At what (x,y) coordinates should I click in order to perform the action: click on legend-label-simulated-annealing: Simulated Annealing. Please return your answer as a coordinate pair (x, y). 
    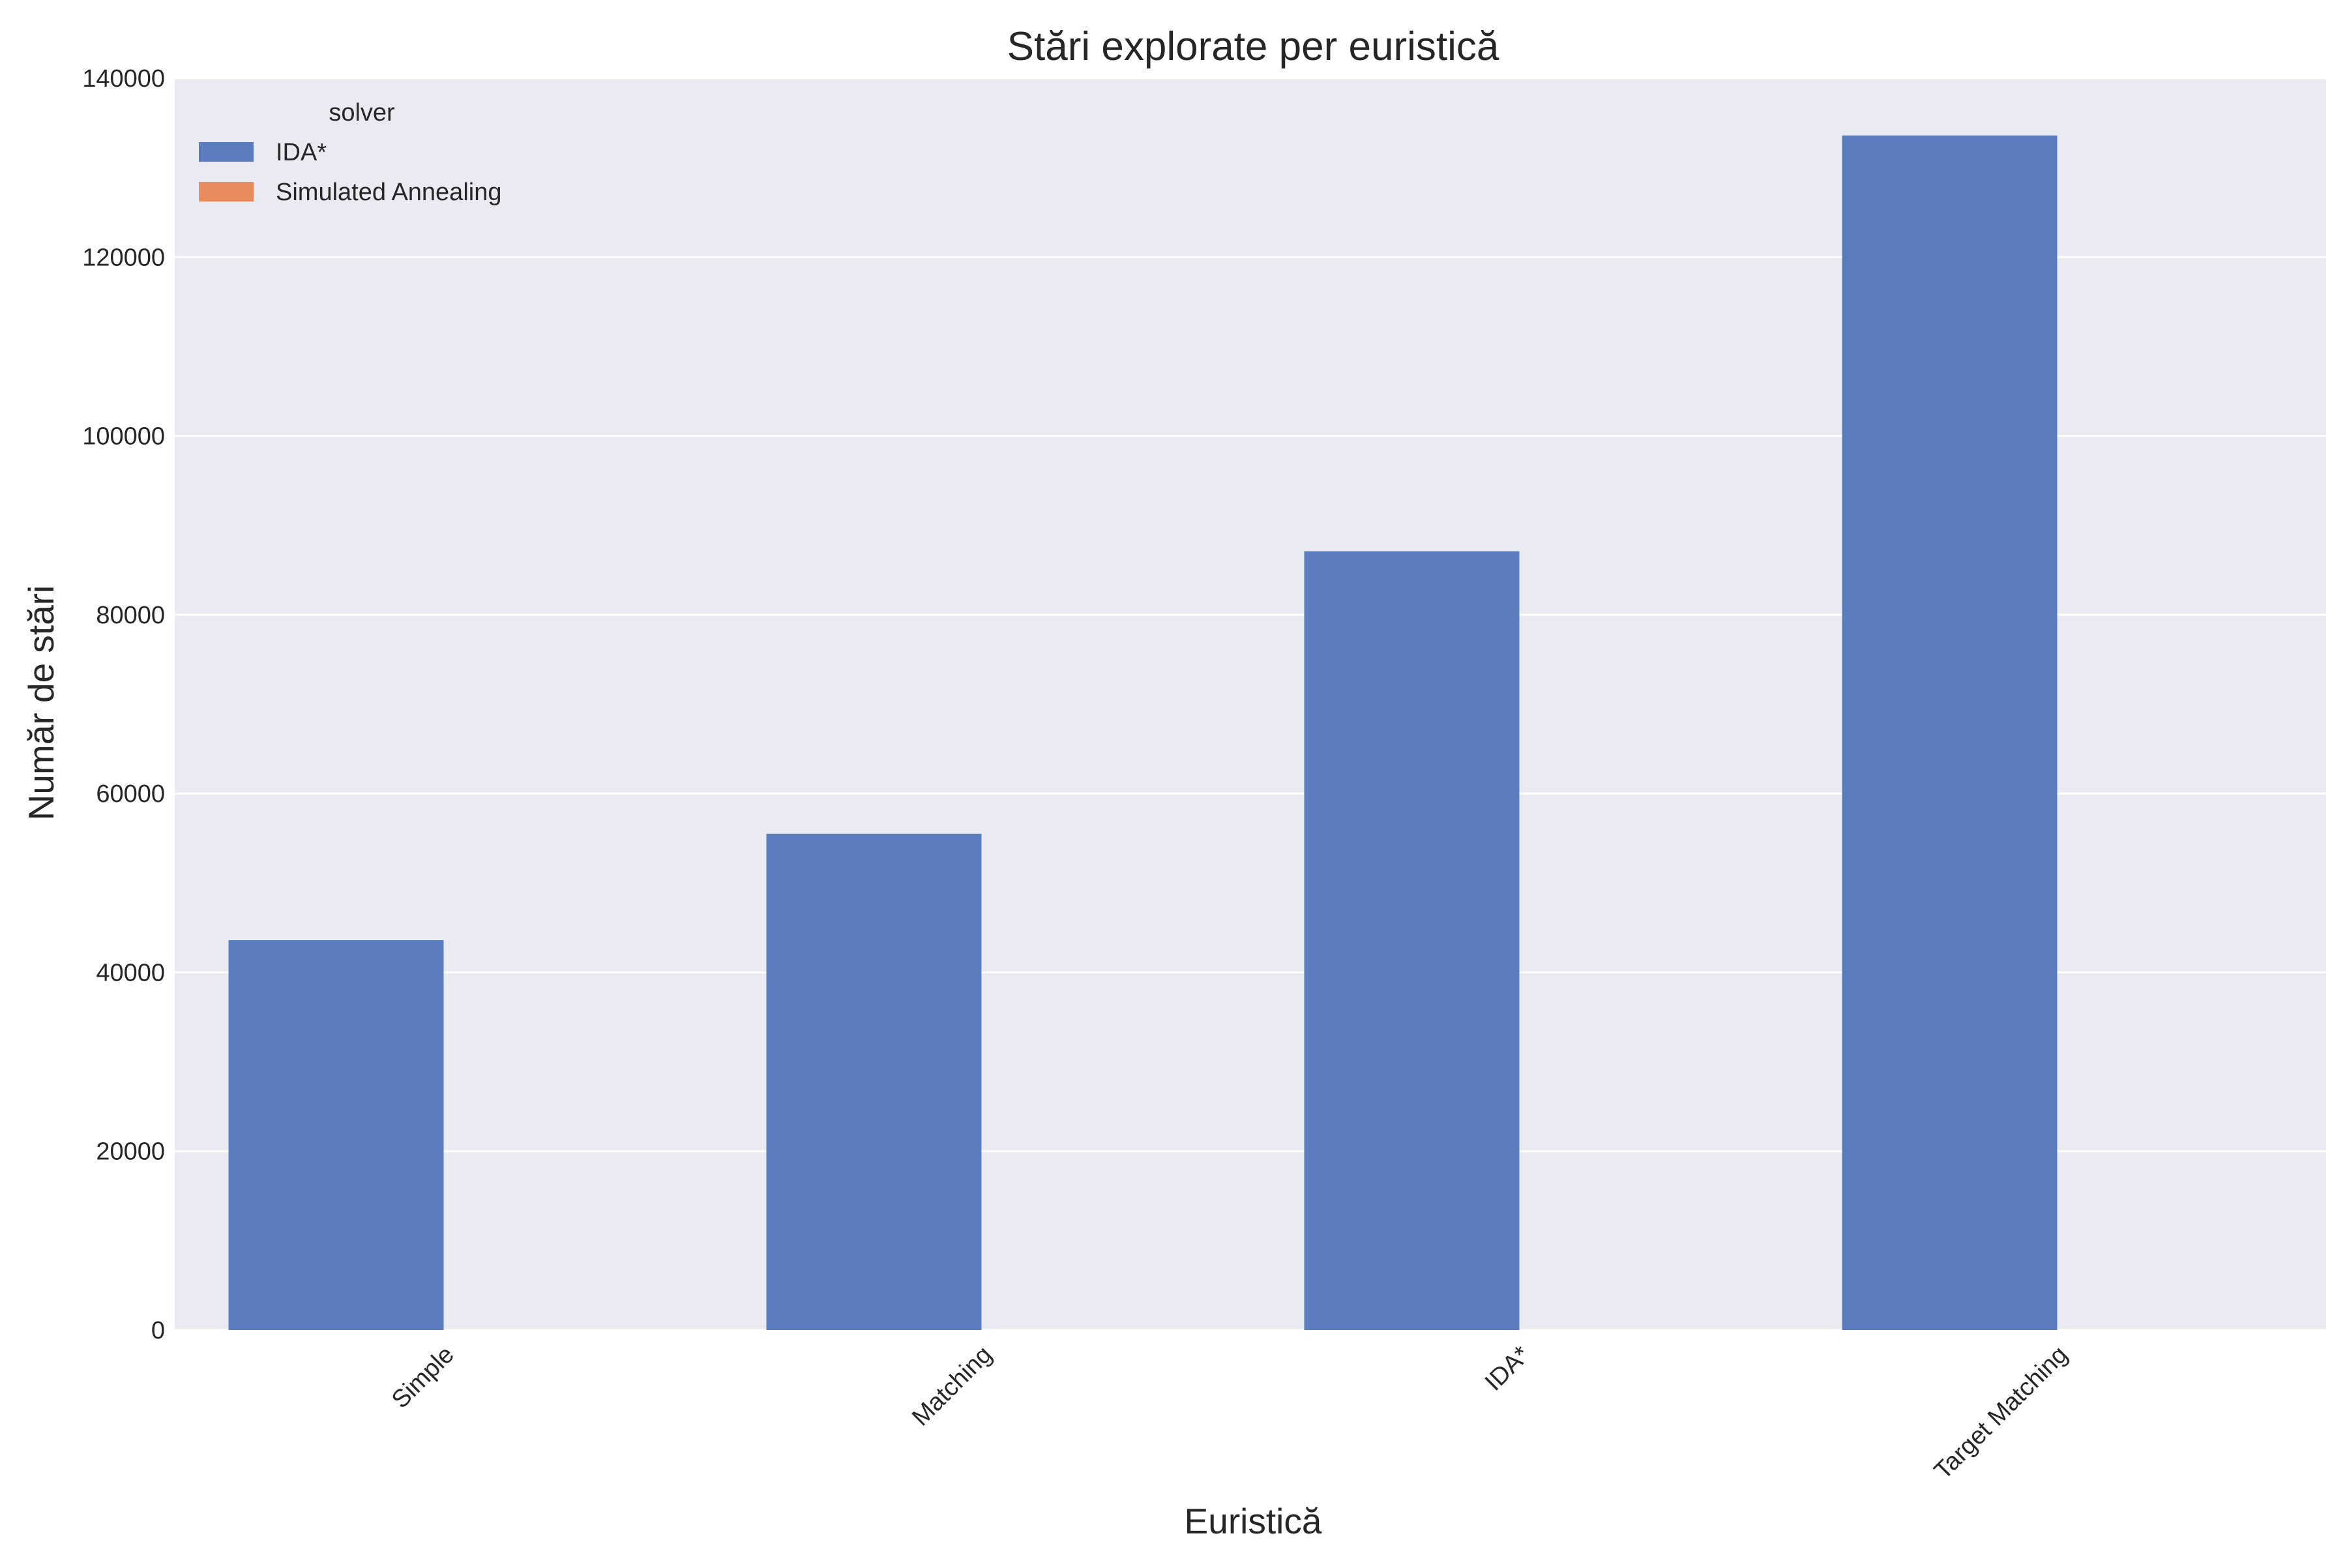
    Looking at the image, I should click on (388, 193).